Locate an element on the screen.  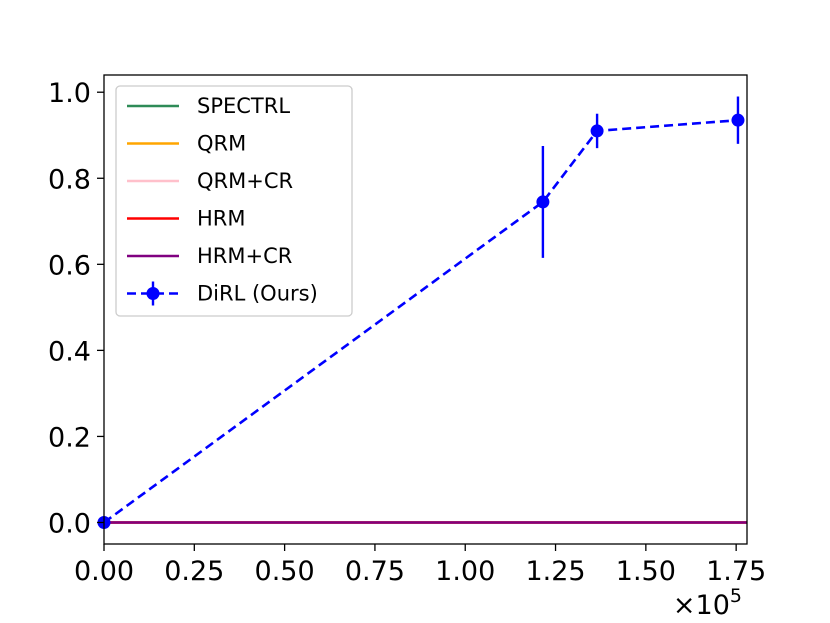
legend-label: DiRL (Ours) is located at coordinates (257, 294).